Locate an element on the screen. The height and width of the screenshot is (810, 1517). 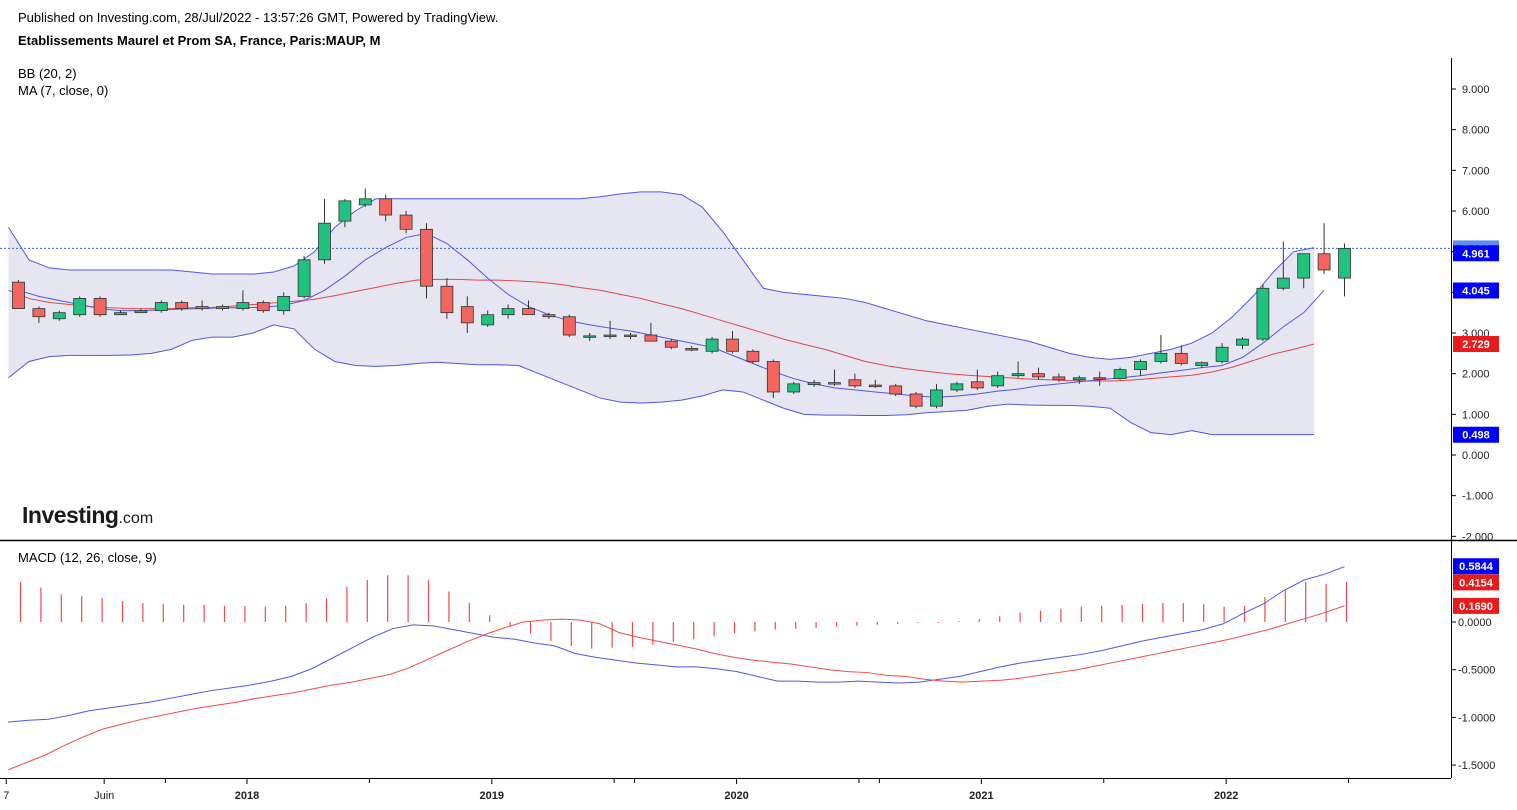
time-tick-label: 2019 is located at coordinates (492, 796).